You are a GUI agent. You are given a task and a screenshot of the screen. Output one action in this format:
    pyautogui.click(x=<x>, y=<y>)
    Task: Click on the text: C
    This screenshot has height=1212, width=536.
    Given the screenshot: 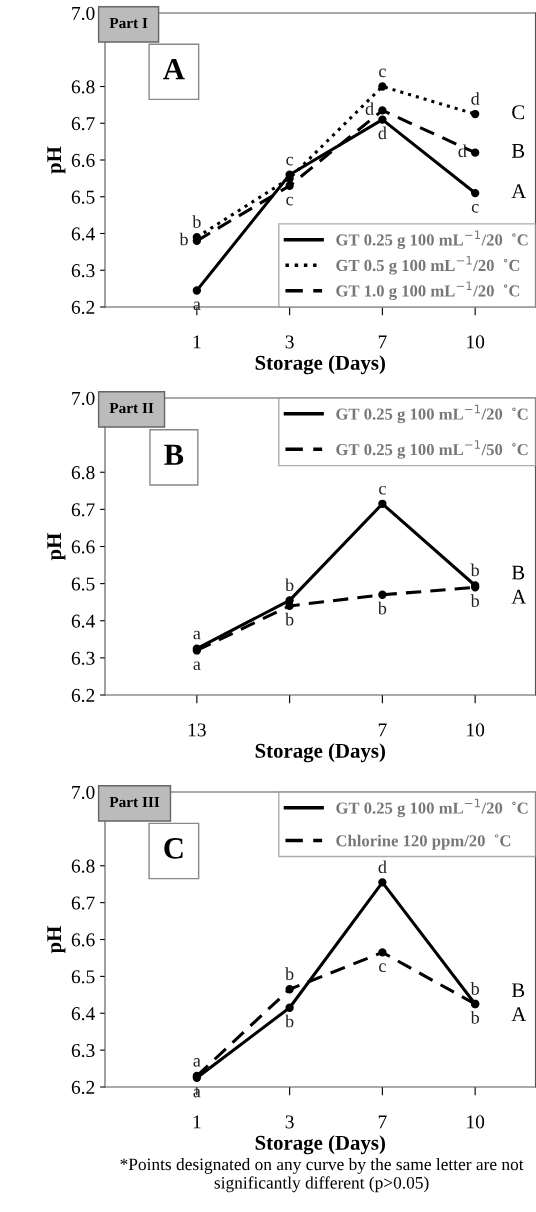 What is the action you would take?
    pyautogui.click(x=173, y=848)
    